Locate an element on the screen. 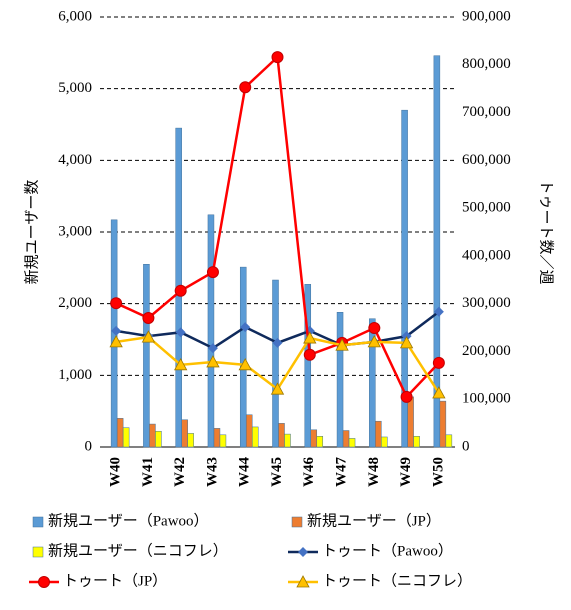 The image size is (571, 610). y-axis-title: 新規ユーザー数 is located at coordinates (31, 232).